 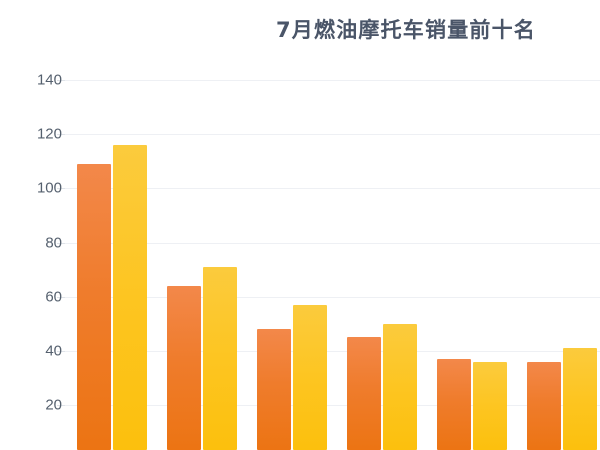 What do you see at coordinates (53, 351) in the screenshot?
I see `y-axis-tick-label: 40` at bounding box center [53, 351].